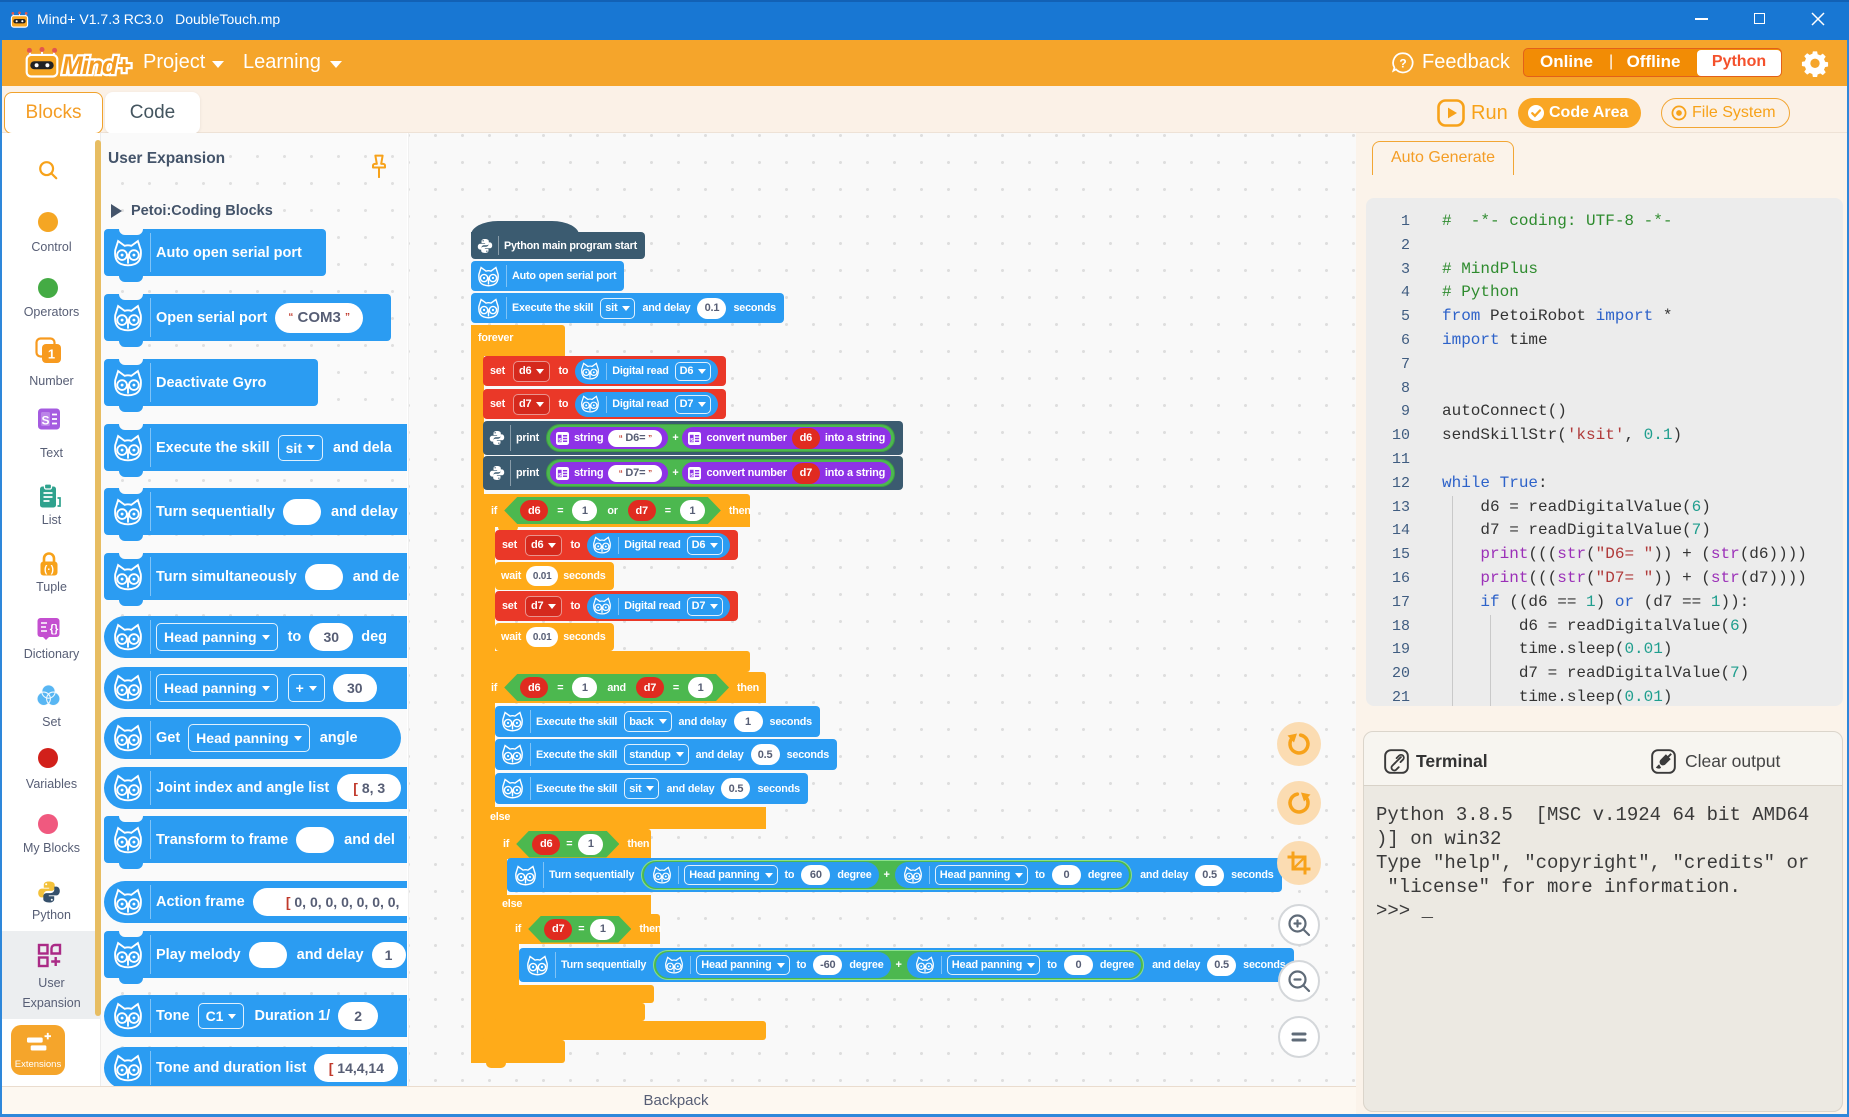 Image resolution: width=1849 pixels, height=1117 pixels. What do you see at coordinates (96, 66) in the screenshot?
I see `svg-text: Mind+` at bounding box center [96, 66].